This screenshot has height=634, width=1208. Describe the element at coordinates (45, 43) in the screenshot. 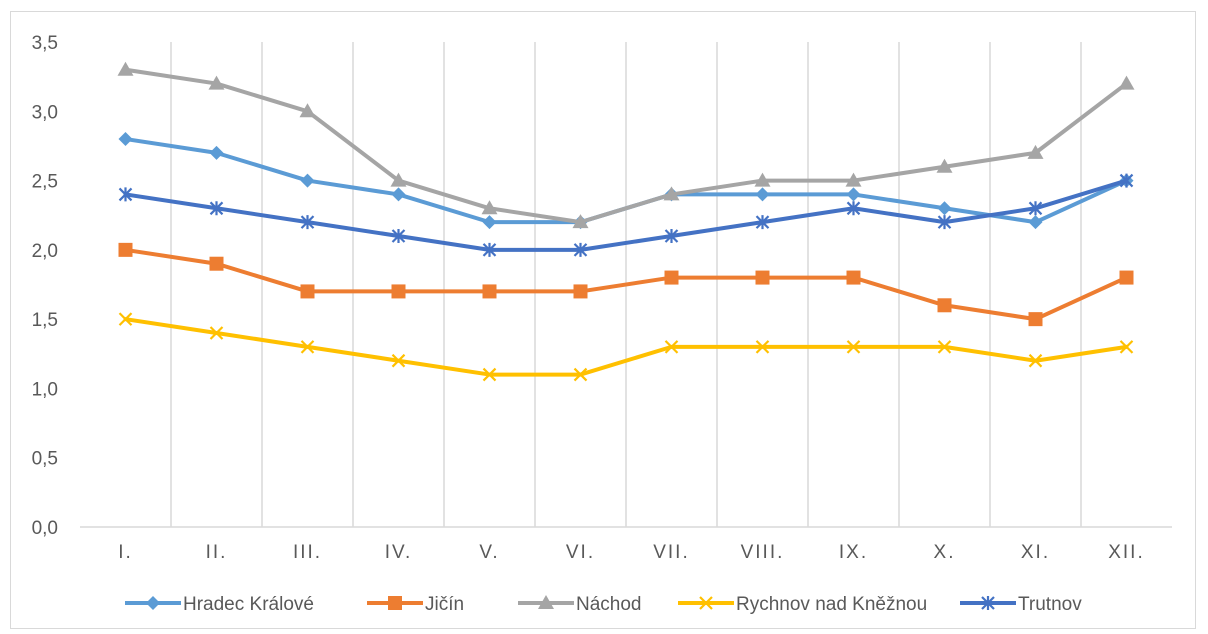

I see `y-tick-label: 3,5` at that location.